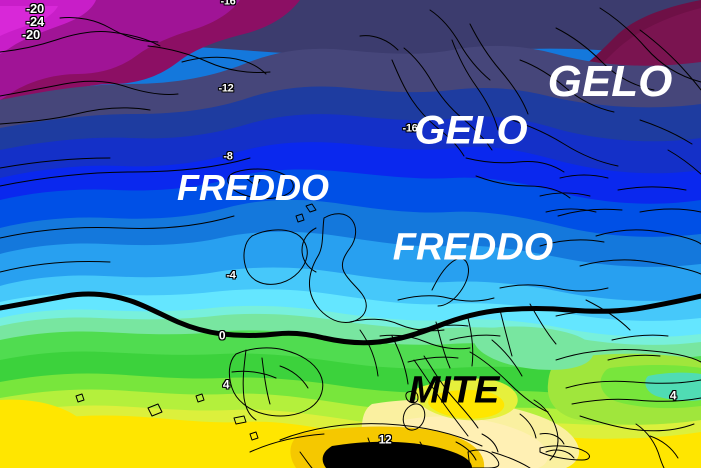 The image size is (701, 468). I want to click on isoline-label-12: 12, so click(385, 439).